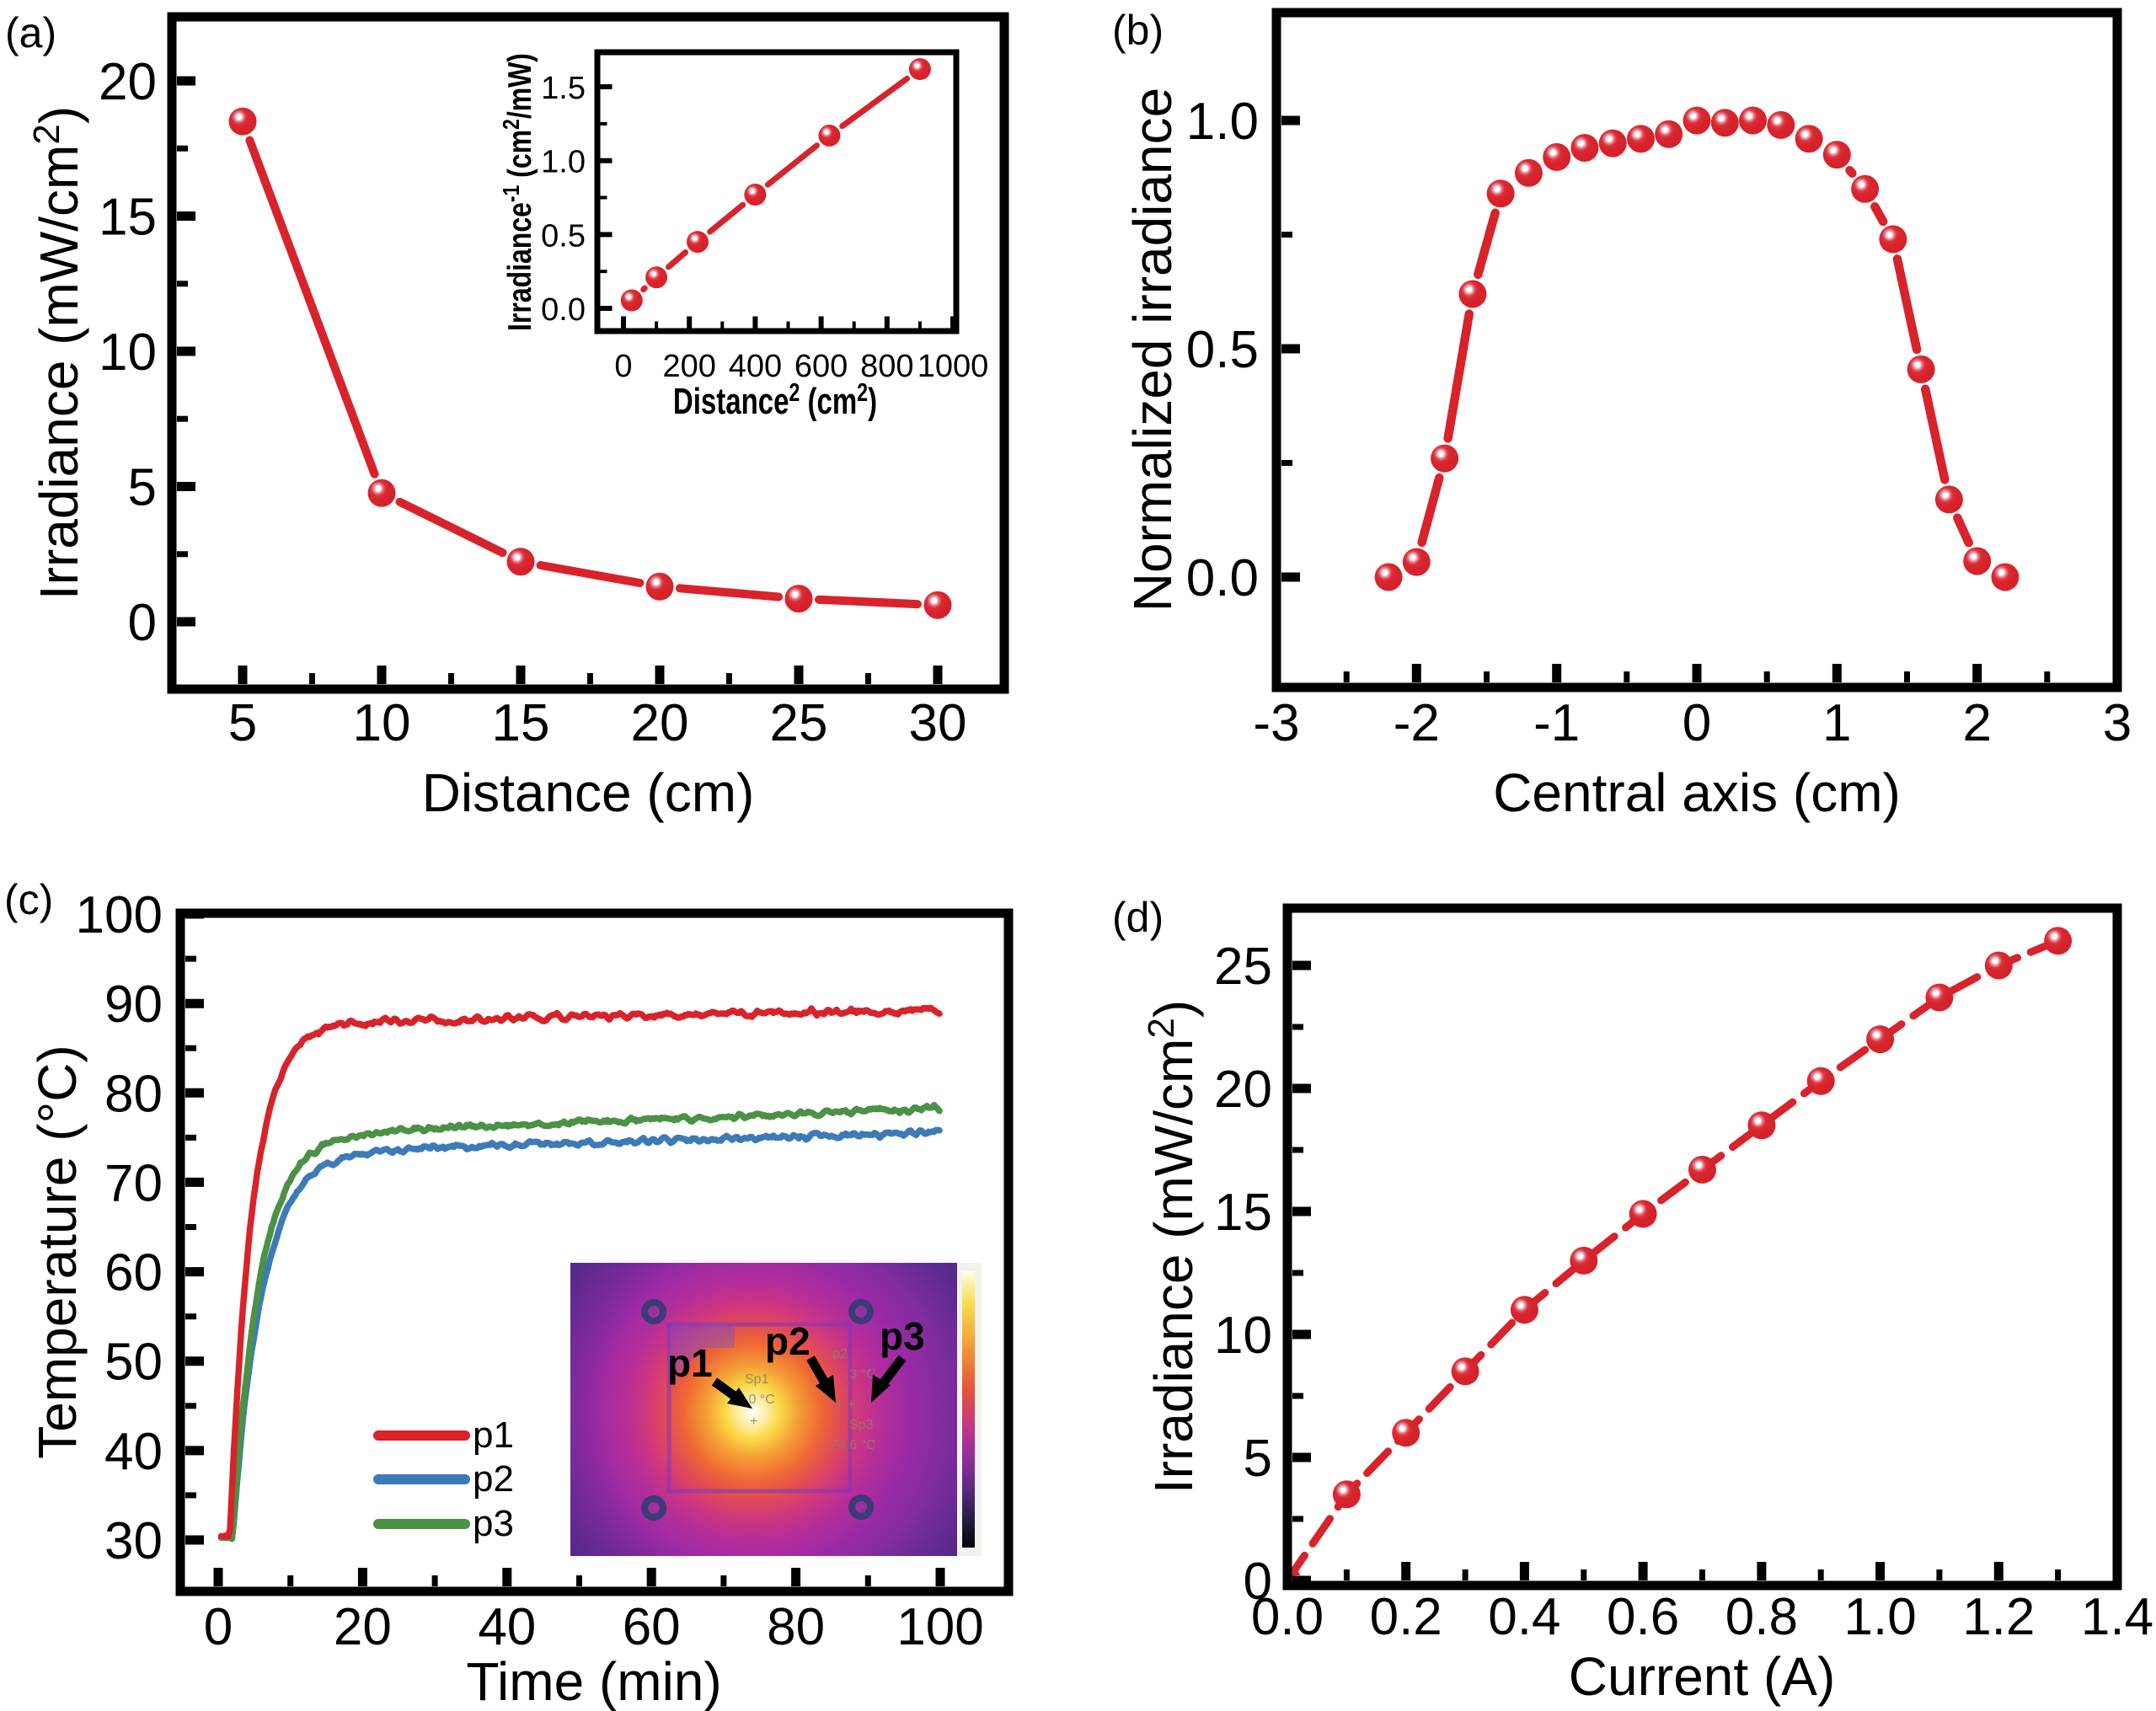  What do you see at coordinates (588, 793) in the screenshot?
I see `svg-text: Distance (cm)` at bounding box center [588, 793].